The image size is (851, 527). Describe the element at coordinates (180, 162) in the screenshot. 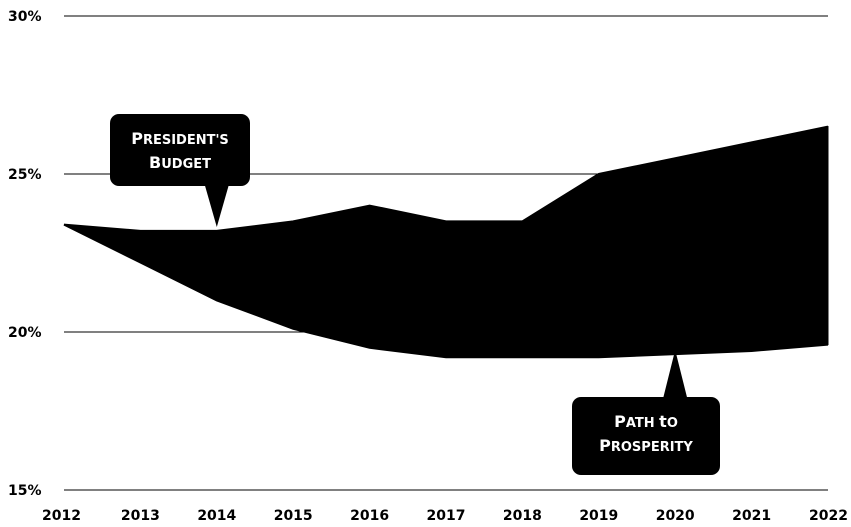

I see `callout-text-line: BUDGET` at that location.